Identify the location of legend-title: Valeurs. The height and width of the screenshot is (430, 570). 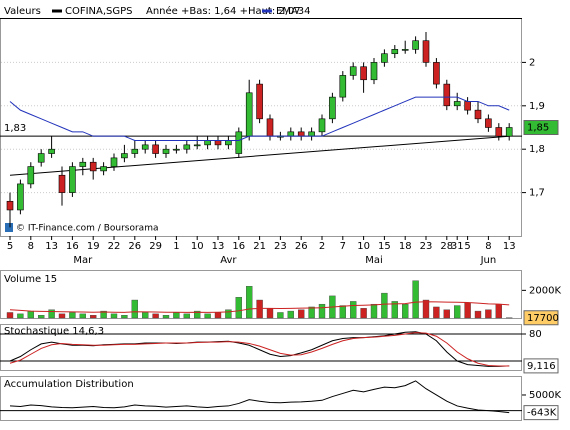
(22, 11).